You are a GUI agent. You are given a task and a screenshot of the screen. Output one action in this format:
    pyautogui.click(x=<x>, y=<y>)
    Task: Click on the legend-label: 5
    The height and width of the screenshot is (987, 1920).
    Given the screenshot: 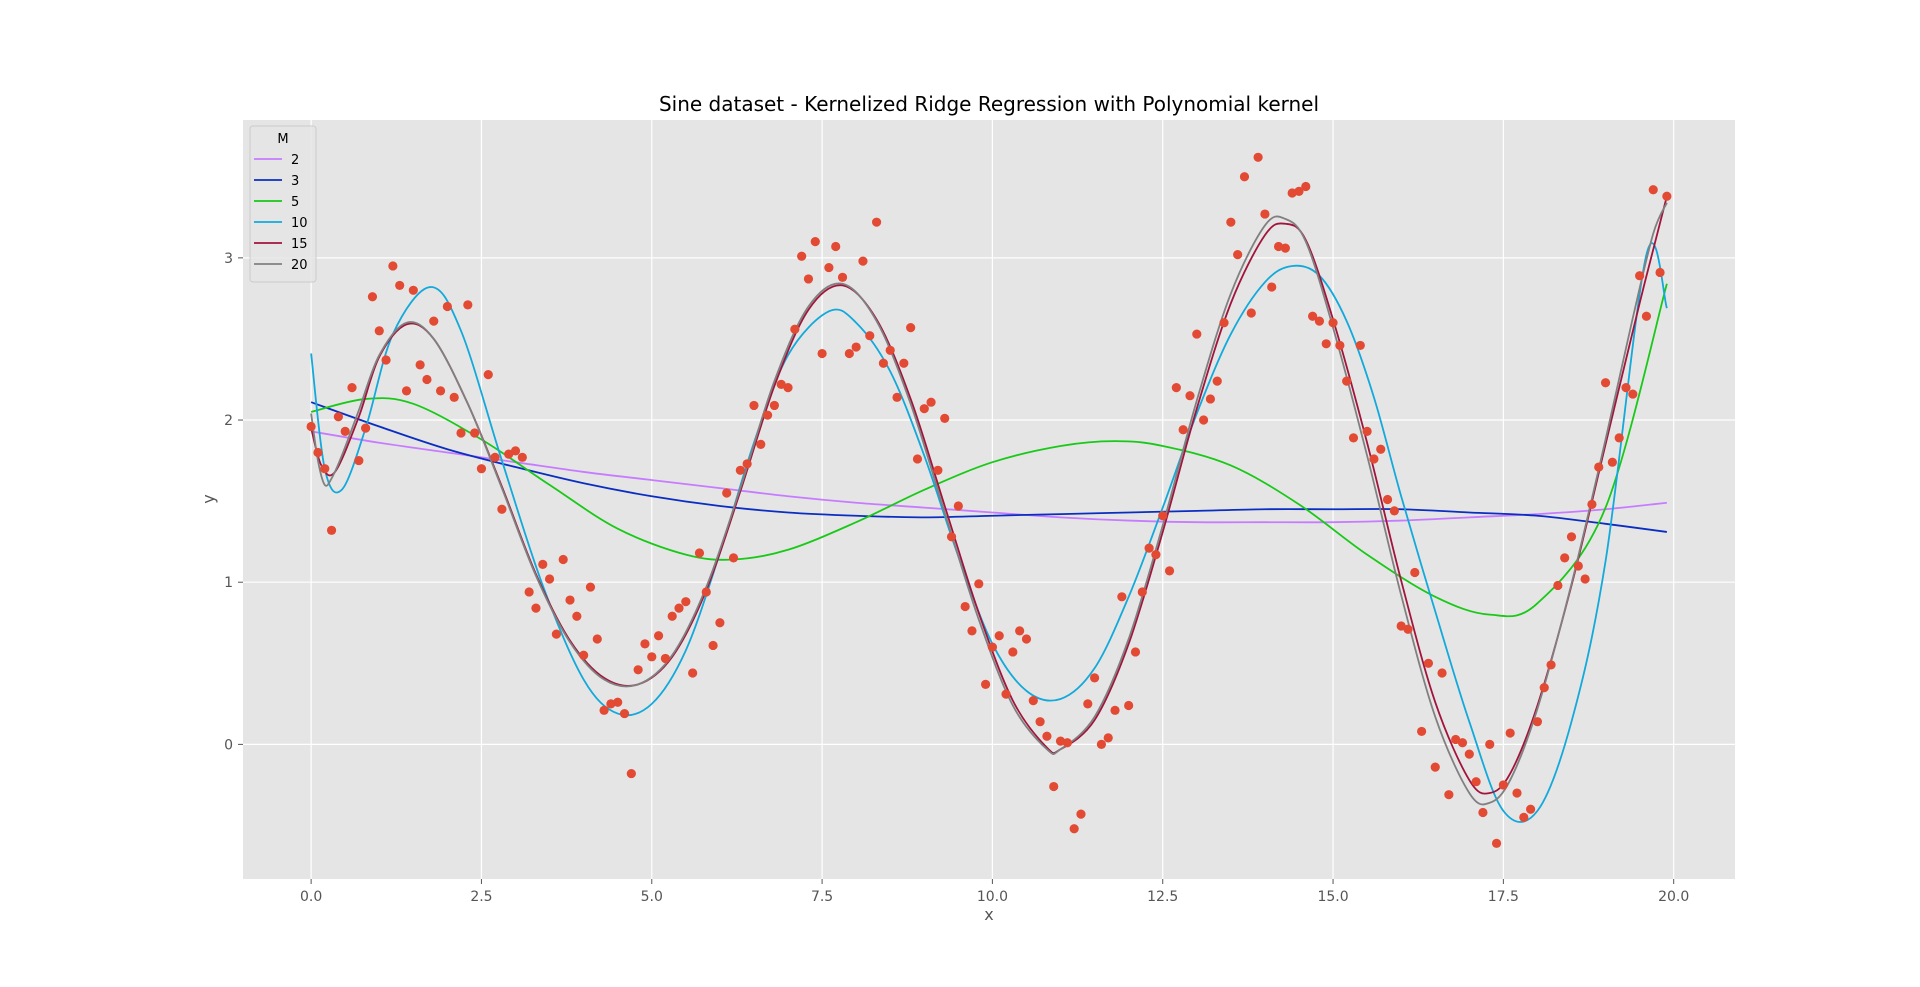 What is the action you would take?
    pyautogui.click(x=295, y=202)
    